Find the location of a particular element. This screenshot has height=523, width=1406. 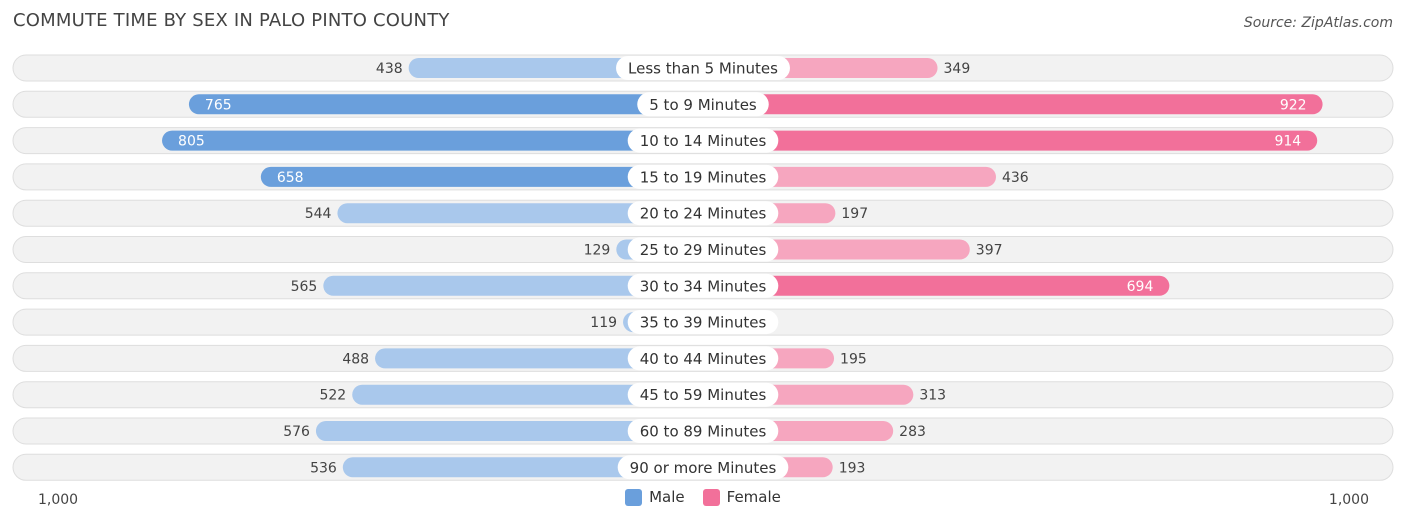

female-value-label: 436 is located at coordinates (1015, 178).